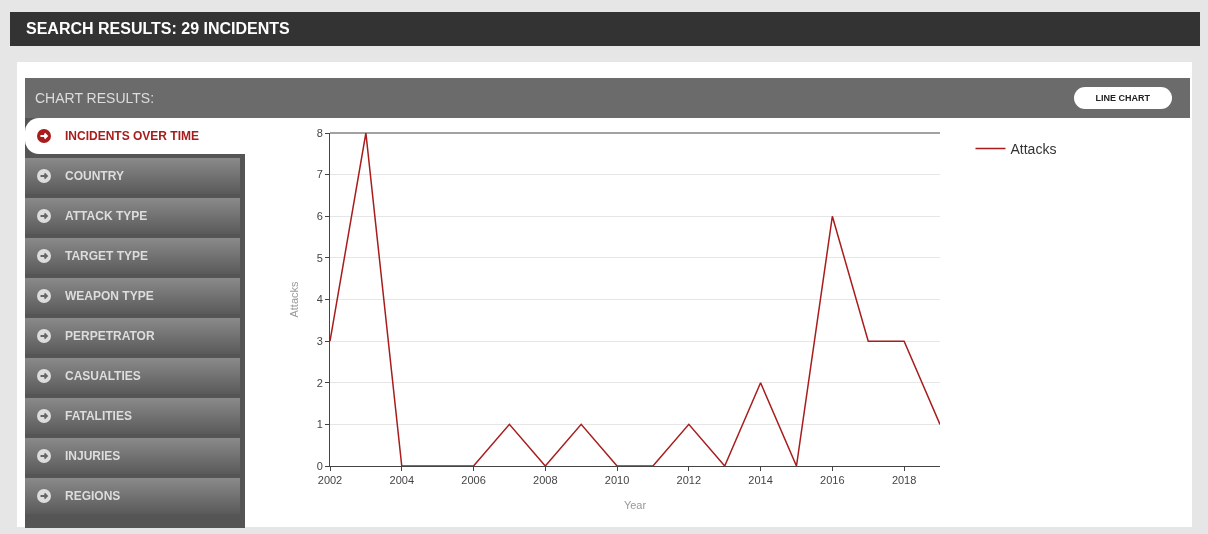 Image resolution: width=1208 pixels, height=534 pixels. I want to click on x-tick-label: 2006, so click(473, 480).